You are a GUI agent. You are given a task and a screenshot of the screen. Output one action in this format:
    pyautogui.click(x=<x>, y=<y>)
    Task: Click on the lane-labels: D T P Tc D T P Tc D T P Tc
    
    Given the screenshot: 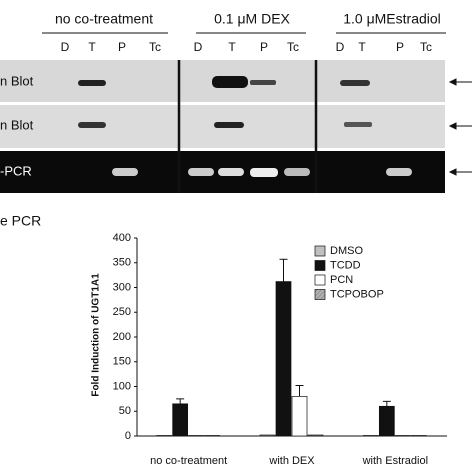 What is the action you would take?
    pyautogui.click(x=246, y=47)
    